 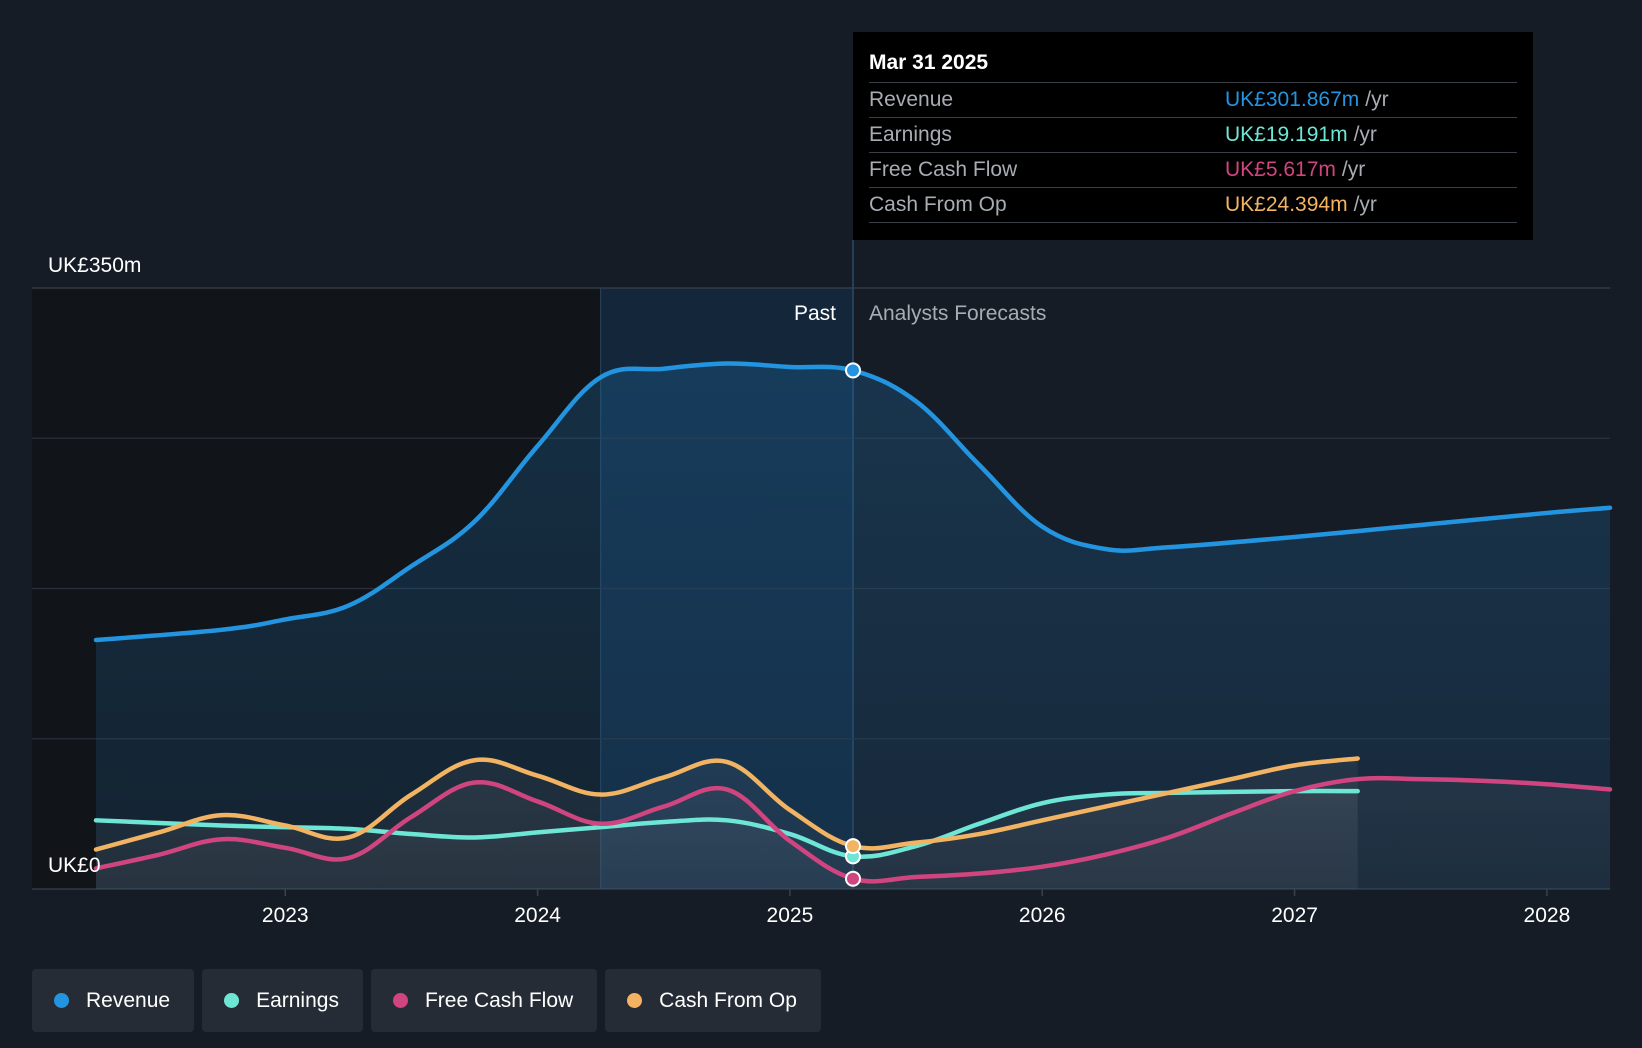 I want to click on legend-label: Revenue, so click(x=128, y=1000).